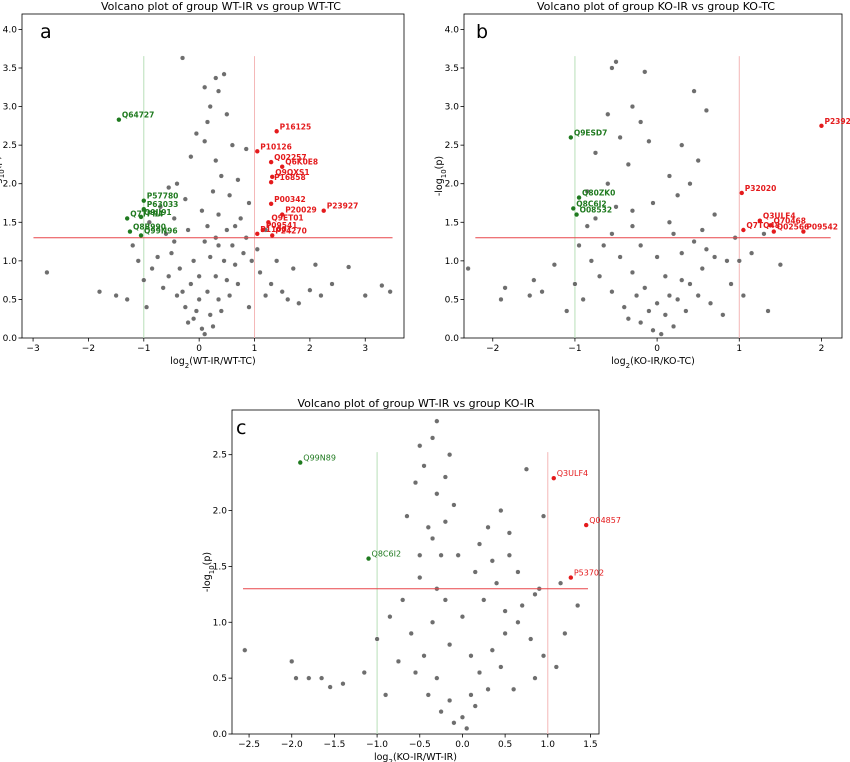 The image size is (850, 762). Describe the element at coordinates (779, 216) in the screenshot. I see `panel-b-gene-label: Q3ULF4` at that location.